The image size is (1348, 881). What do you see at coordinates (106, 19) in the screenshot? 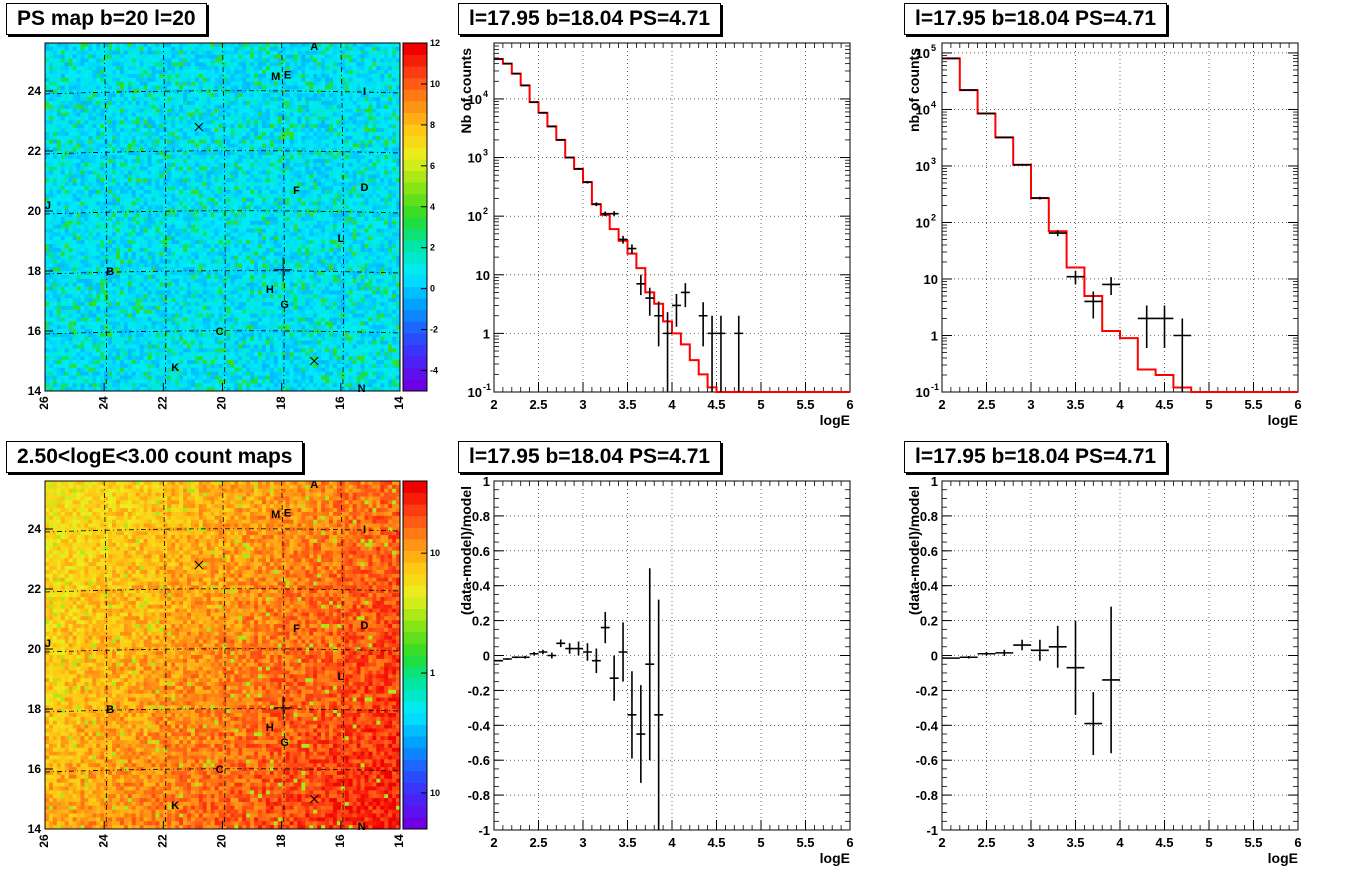
I see `chart-title: PS map b=20 l=20` at bounding box center [106, 19].